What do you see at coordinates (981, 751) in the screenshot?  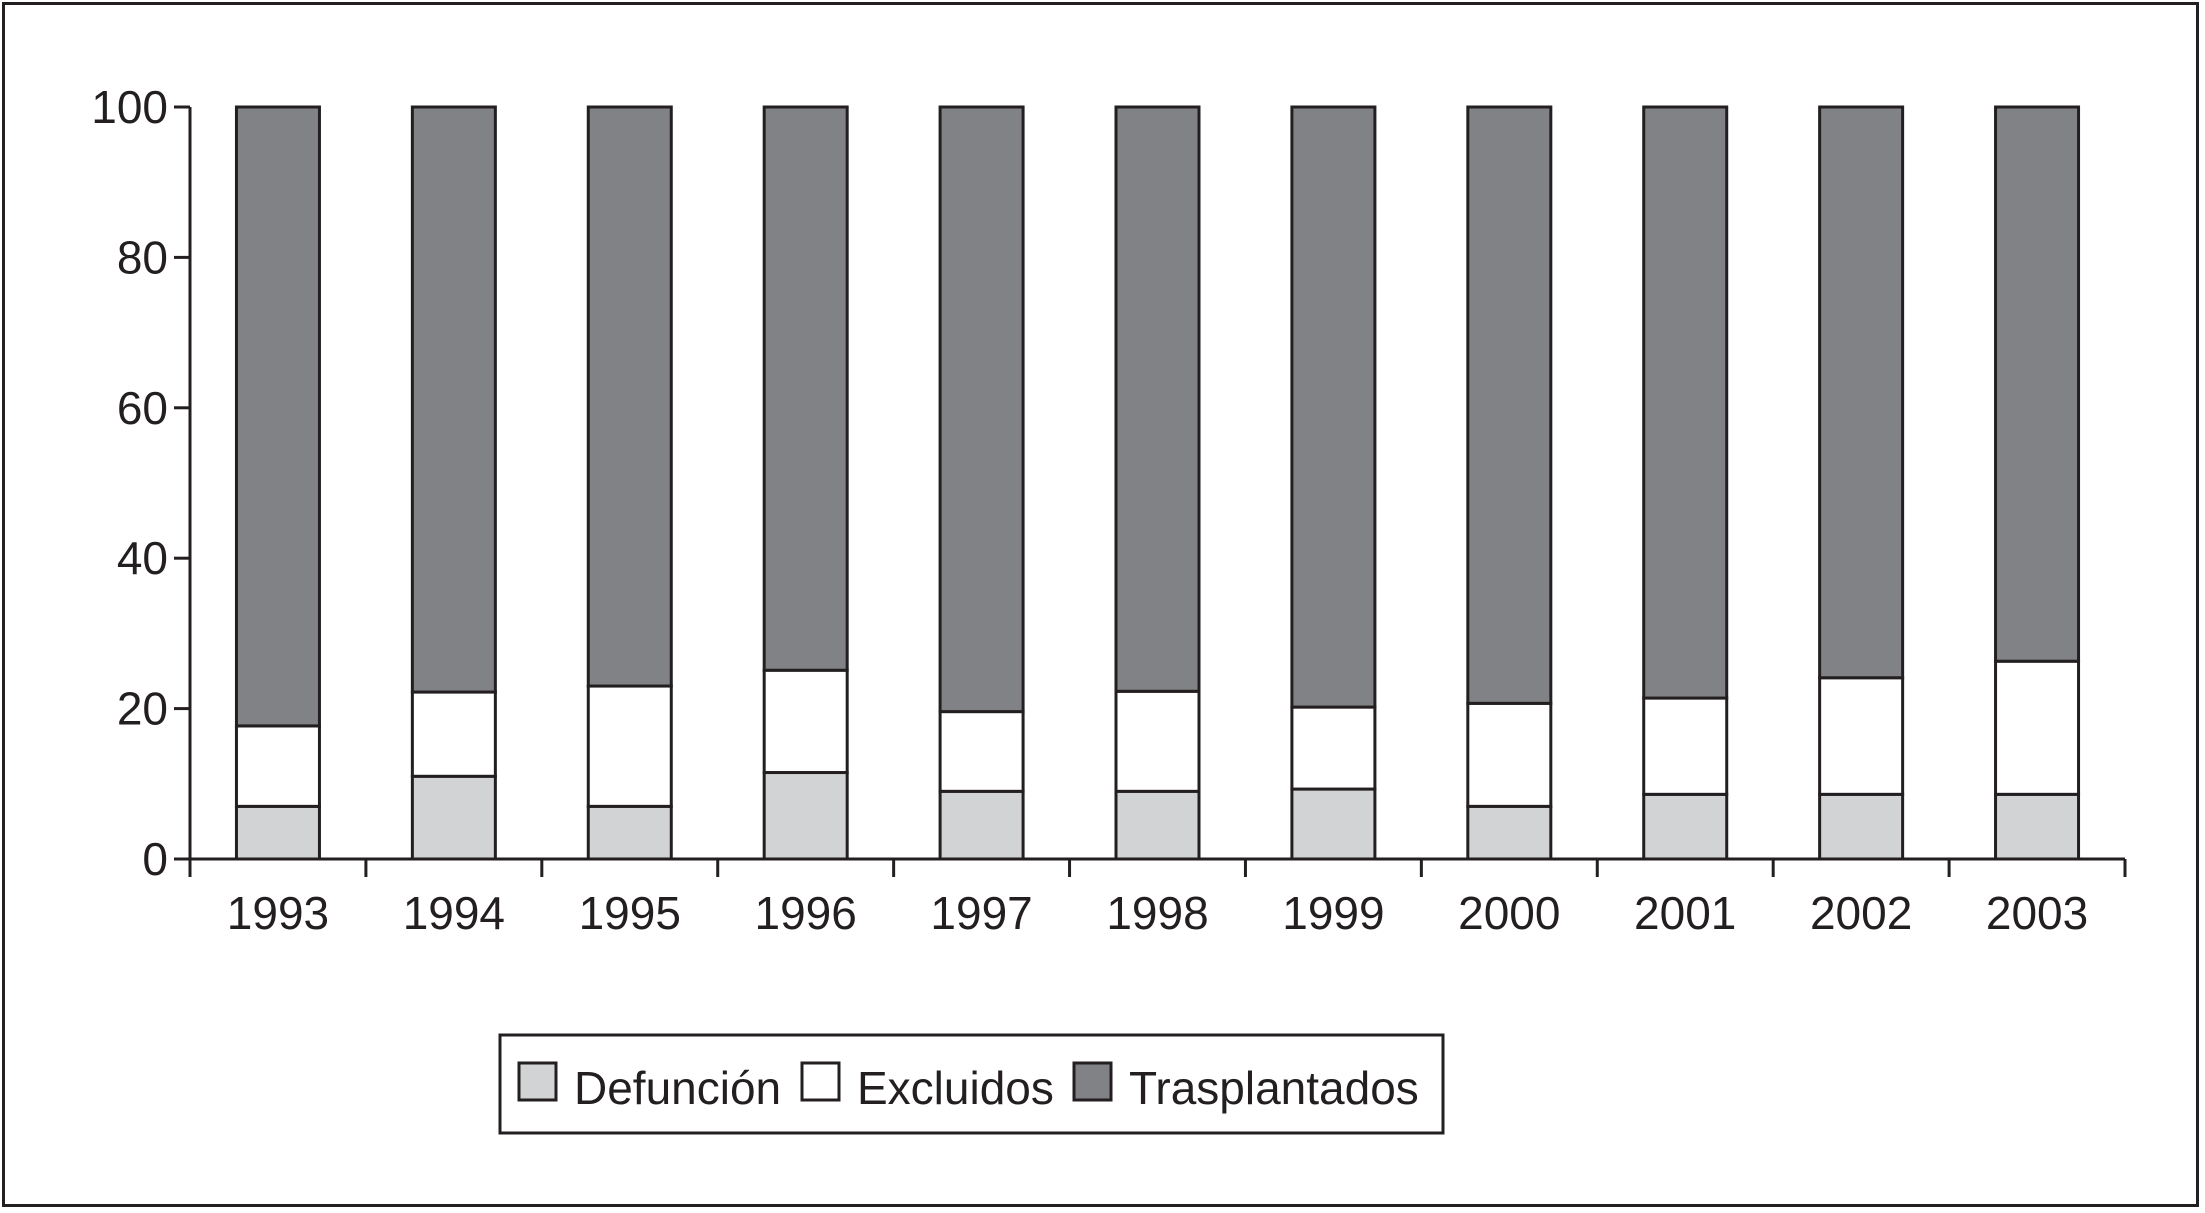 I see `bar-segment-excluidos-1997` at bounding box center [981, 751].